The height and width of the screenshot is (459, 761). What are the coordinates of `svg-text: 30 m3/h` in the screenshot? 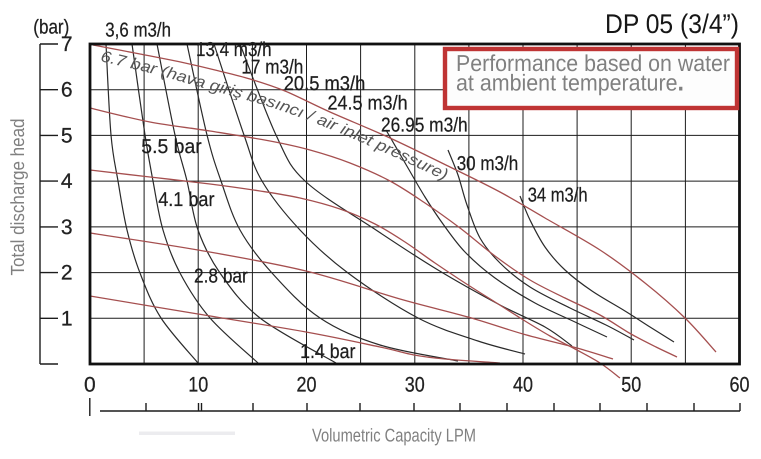 It's located at (488, 164).